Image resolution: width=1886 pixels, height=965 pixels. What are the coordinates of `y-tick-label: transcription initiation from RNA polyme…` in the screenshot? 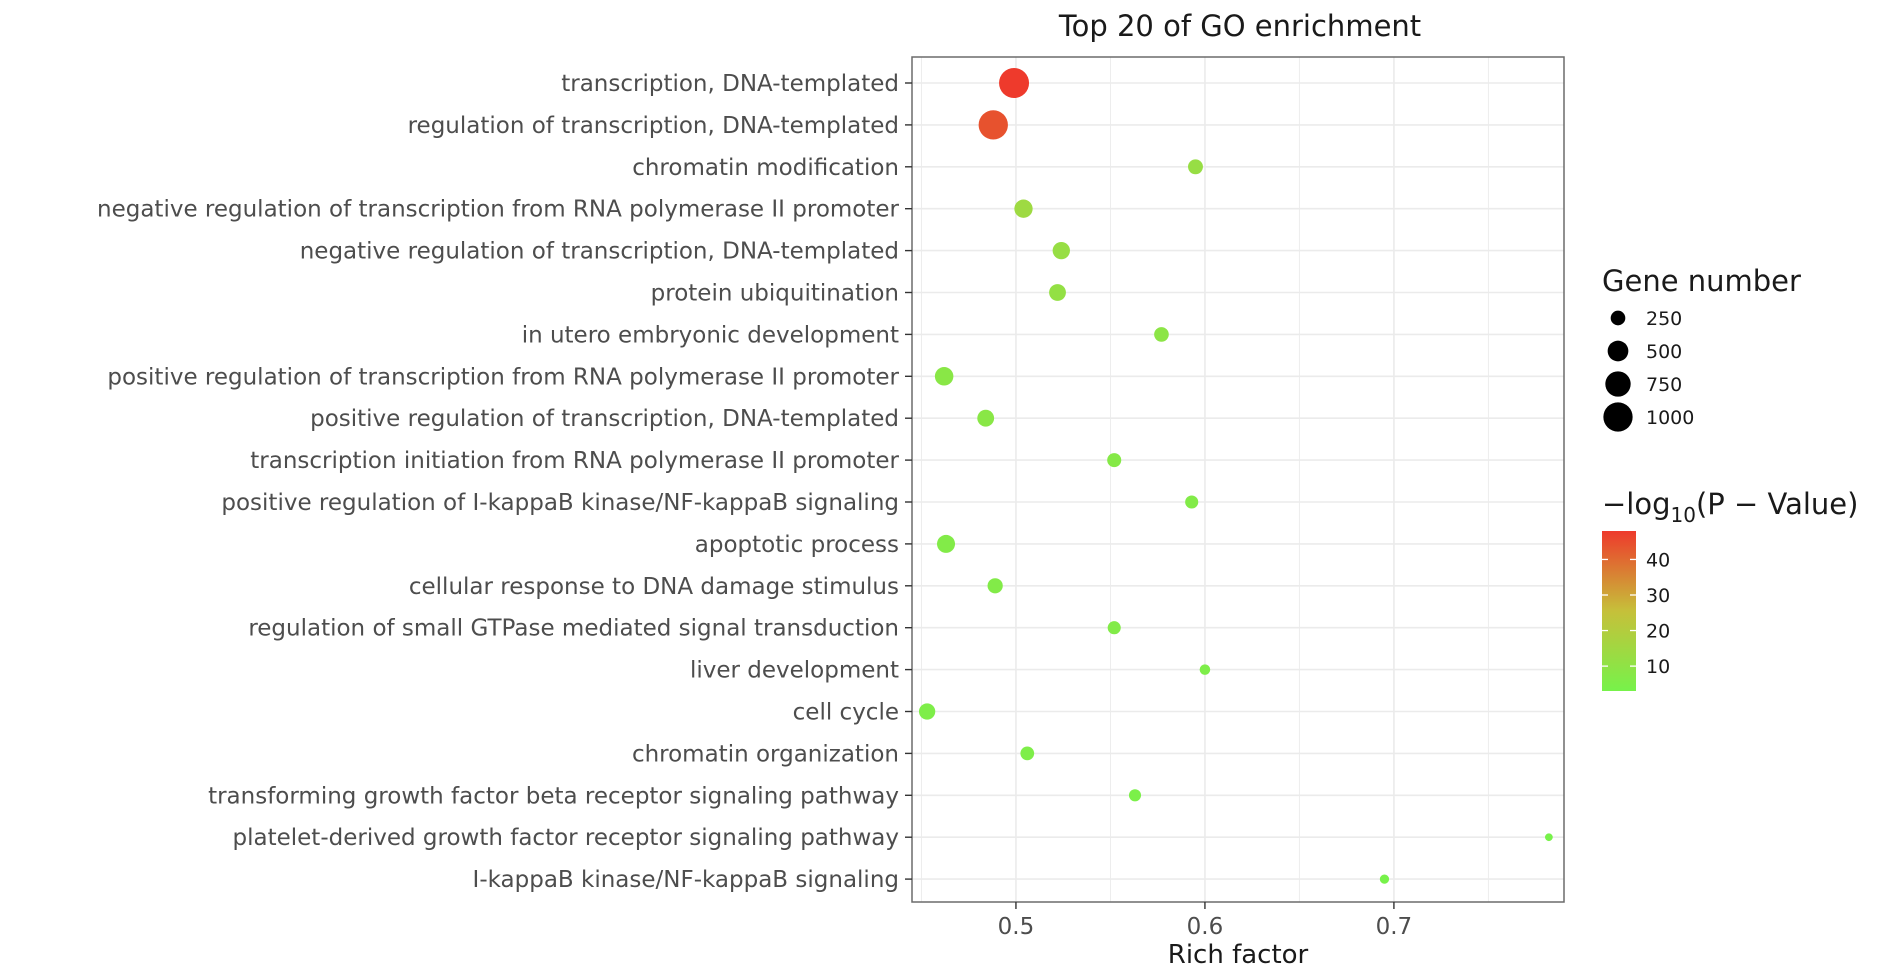 It's located at (574, 461).